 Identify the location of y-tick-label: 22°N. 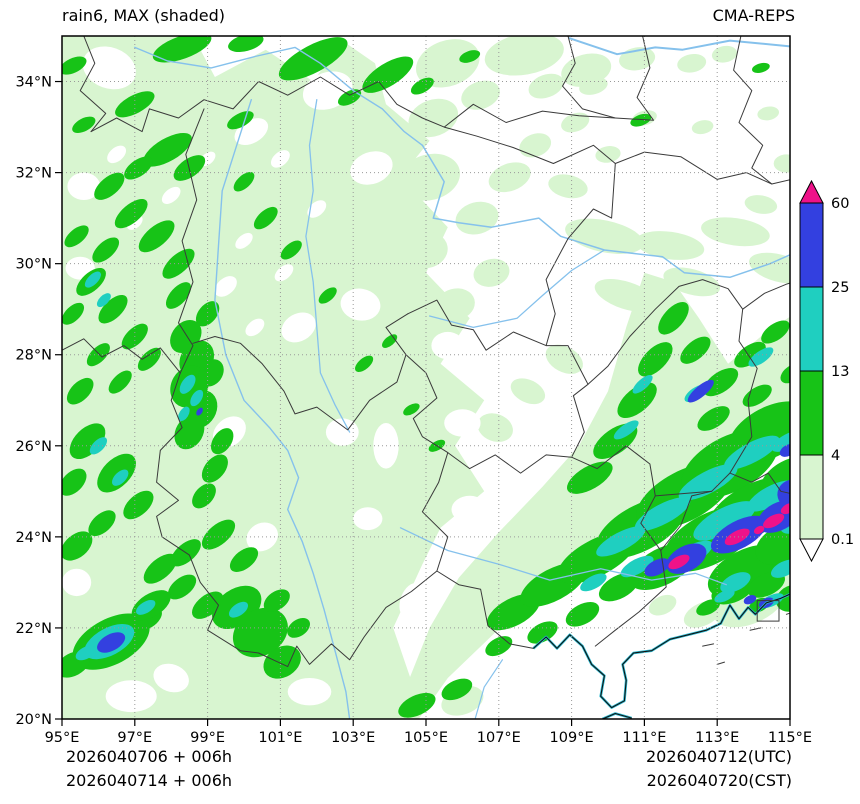
(33, 629).